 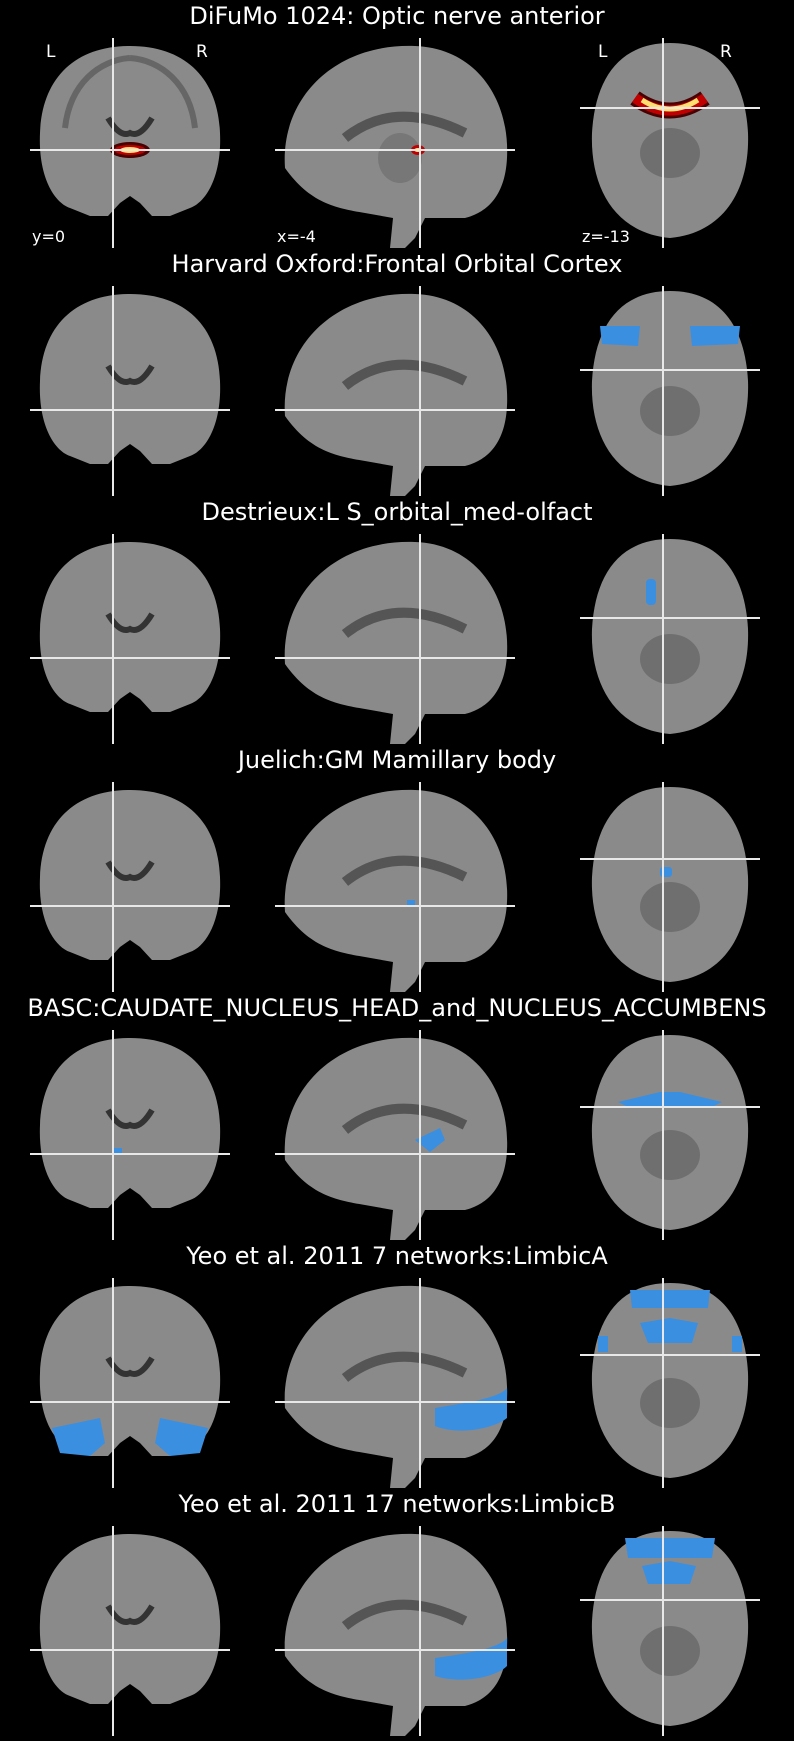 I want to click on coronal-coordinate: y=0, so click(x=49, y=236).